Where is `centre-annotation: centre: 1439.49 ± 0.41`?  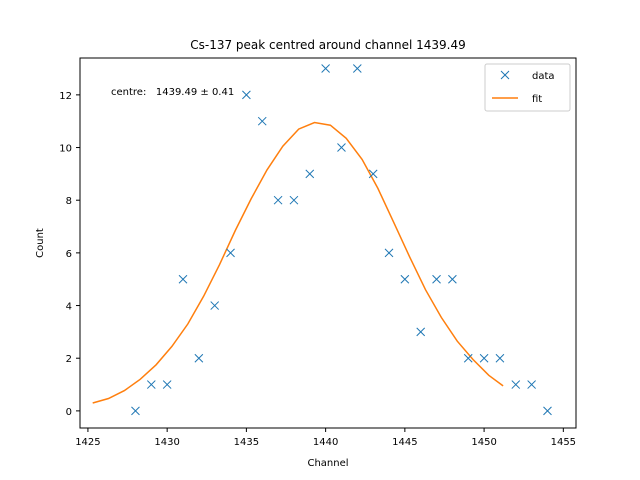 centre-annotation: centre: 1439.49 ± 0.41 is located at coordinates (172, 92).